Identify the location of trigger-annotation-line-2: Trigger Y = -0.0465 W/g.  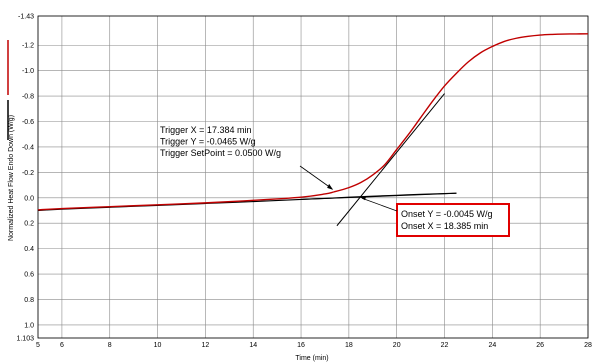
(208, 142).